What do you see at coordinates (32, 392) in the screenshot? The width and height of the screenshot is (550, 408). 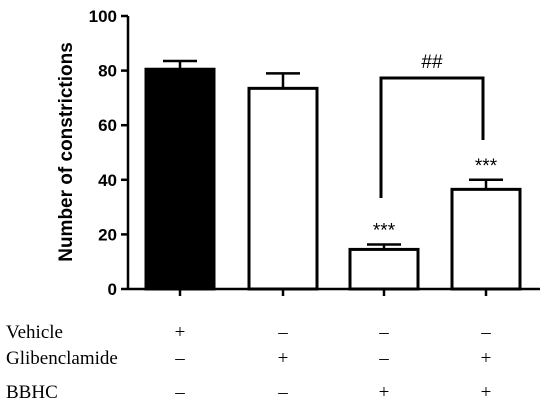 I see `treatment-row-label: BBHC` at bounding box center [32, 392].